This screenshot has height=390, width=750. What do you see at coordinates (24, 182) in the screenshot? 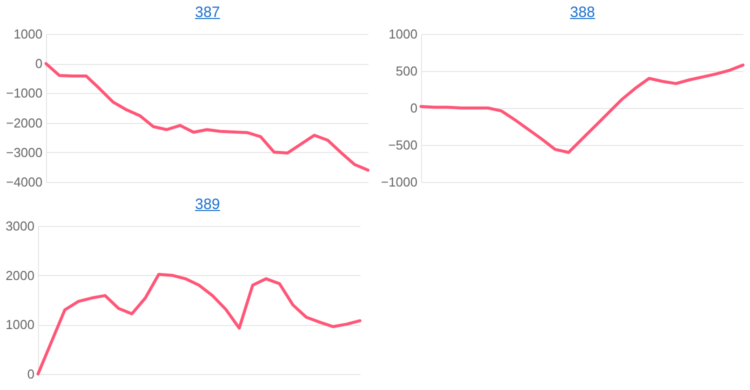
I see `y-tick-label: −4000` at bounding box center [24, 182].